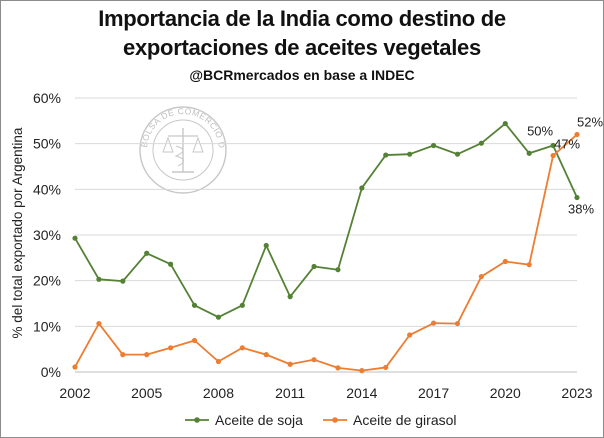  I want to click on chart-title-line2: exportaciones de aceites vegetales, so click(302, 47).